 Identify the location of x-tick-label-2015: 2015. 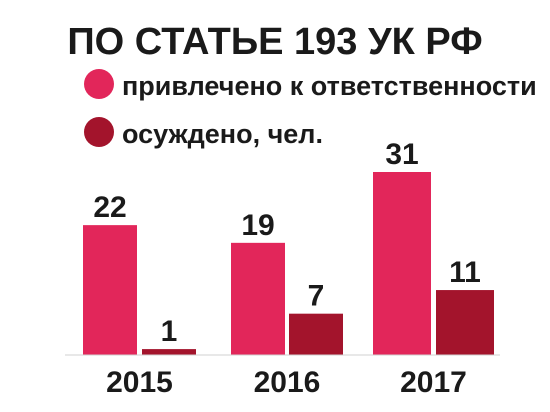
(139, 382).